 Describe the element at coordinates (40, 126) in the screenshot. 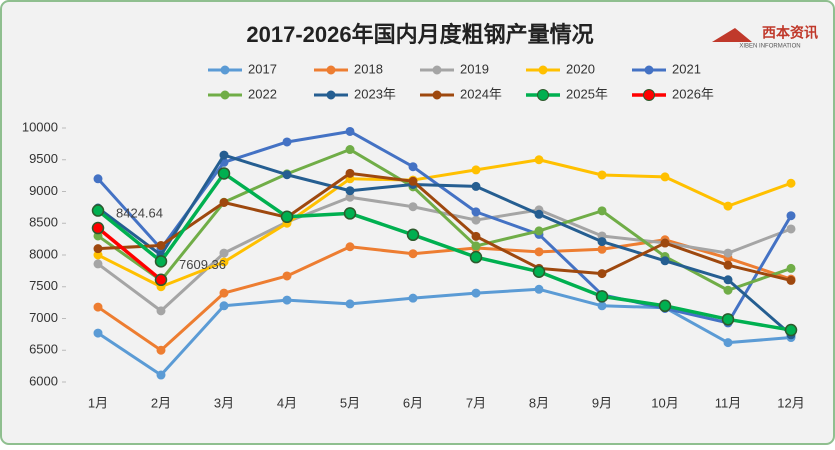

I see `y-tick-label: 10000` at that location.